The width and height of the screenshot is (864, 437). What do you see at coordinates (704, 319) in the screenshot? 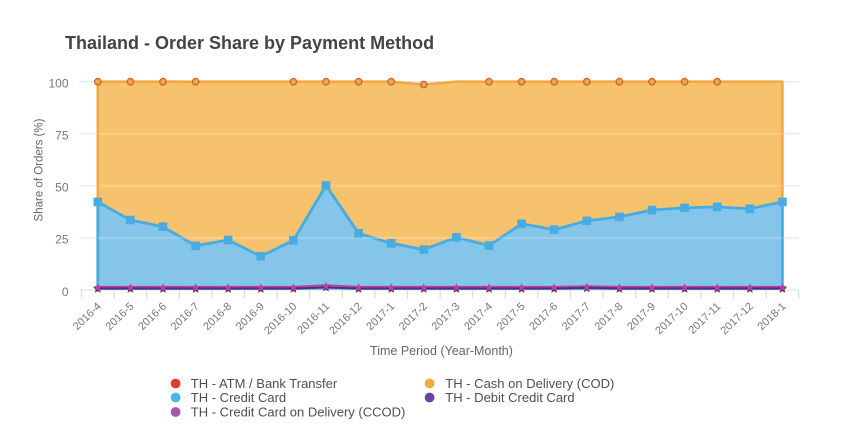
I see `svg-text: 2017-11` at bounding box center [704, 319].